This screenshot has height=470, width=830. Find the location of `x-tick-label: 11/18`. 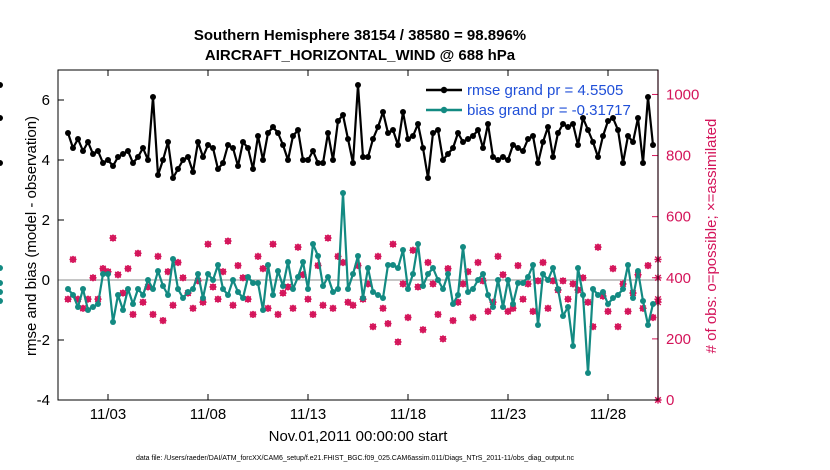

x-tick-label: 11/18 is located at coordinates (408, 414).